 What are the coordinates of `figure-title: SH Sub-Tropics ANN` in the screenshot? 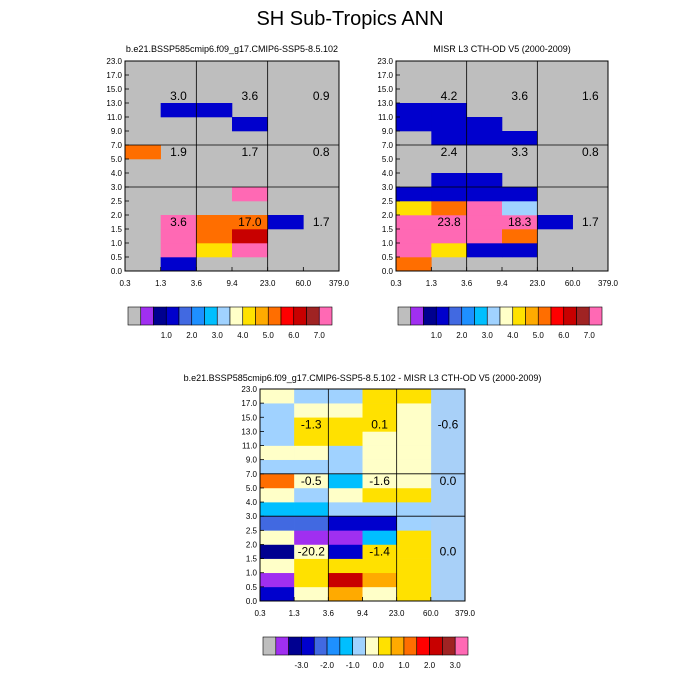 It's located at (350, 19).